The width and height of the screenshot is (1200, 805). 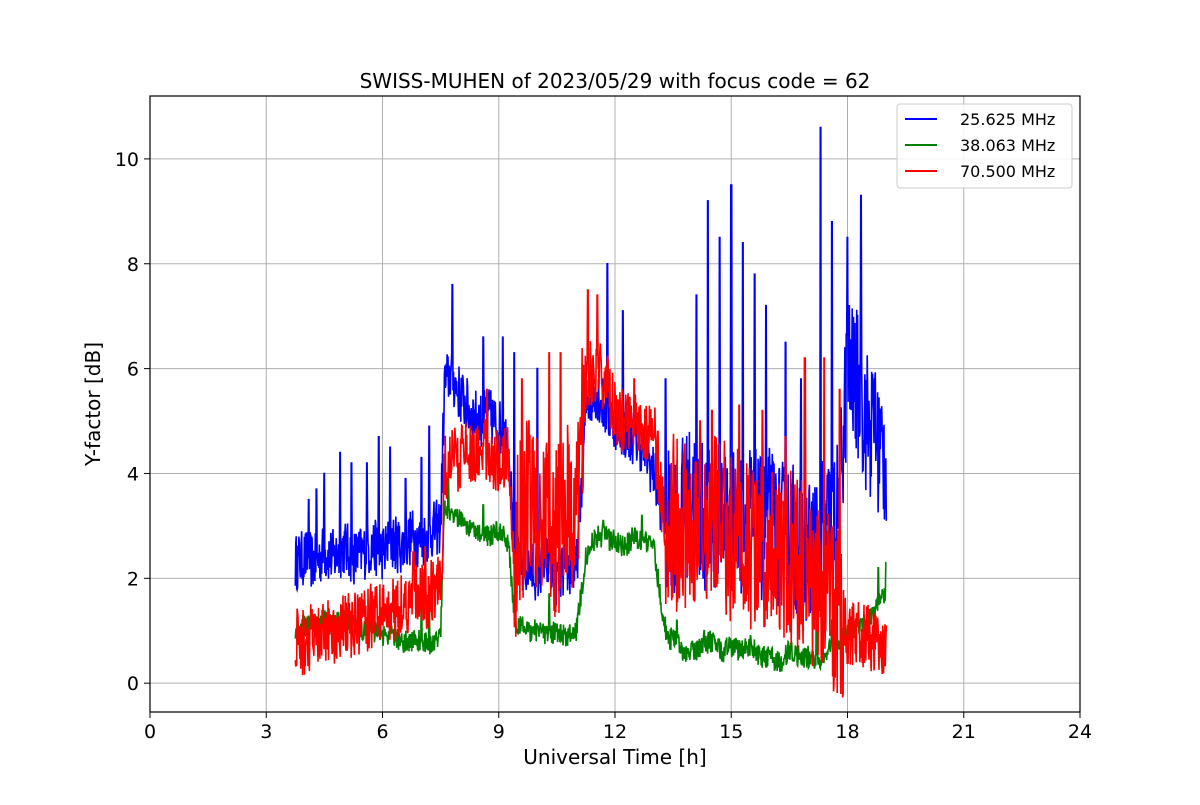 I want to click on y-axis-label: Y-factor [dB], so click(x=93, y=404).